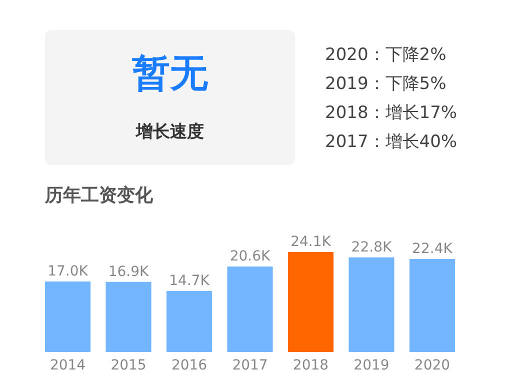 The width and height of the screenshot is (528, 380). Describe the element at coordinates (169, 132) in the screenshot. I see `text: 增长速度` at that location.